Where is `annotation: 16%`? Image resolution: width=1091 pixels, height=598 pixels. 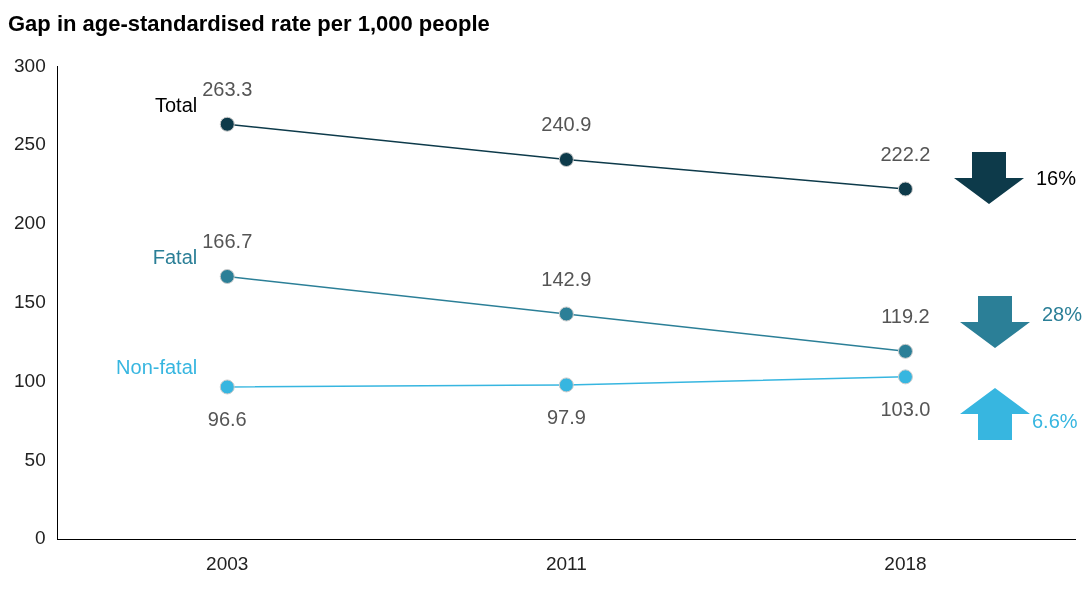 annotation: 16% is located at coordinates (1056, 178).